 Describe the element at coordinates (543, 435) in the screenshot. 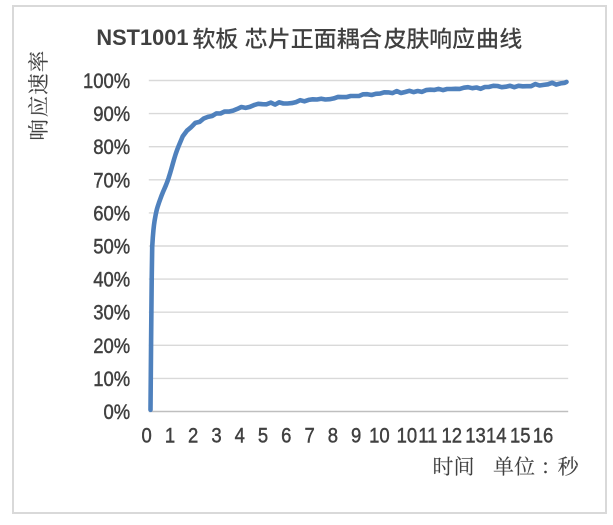

I see `svg-text: 16` at that location.